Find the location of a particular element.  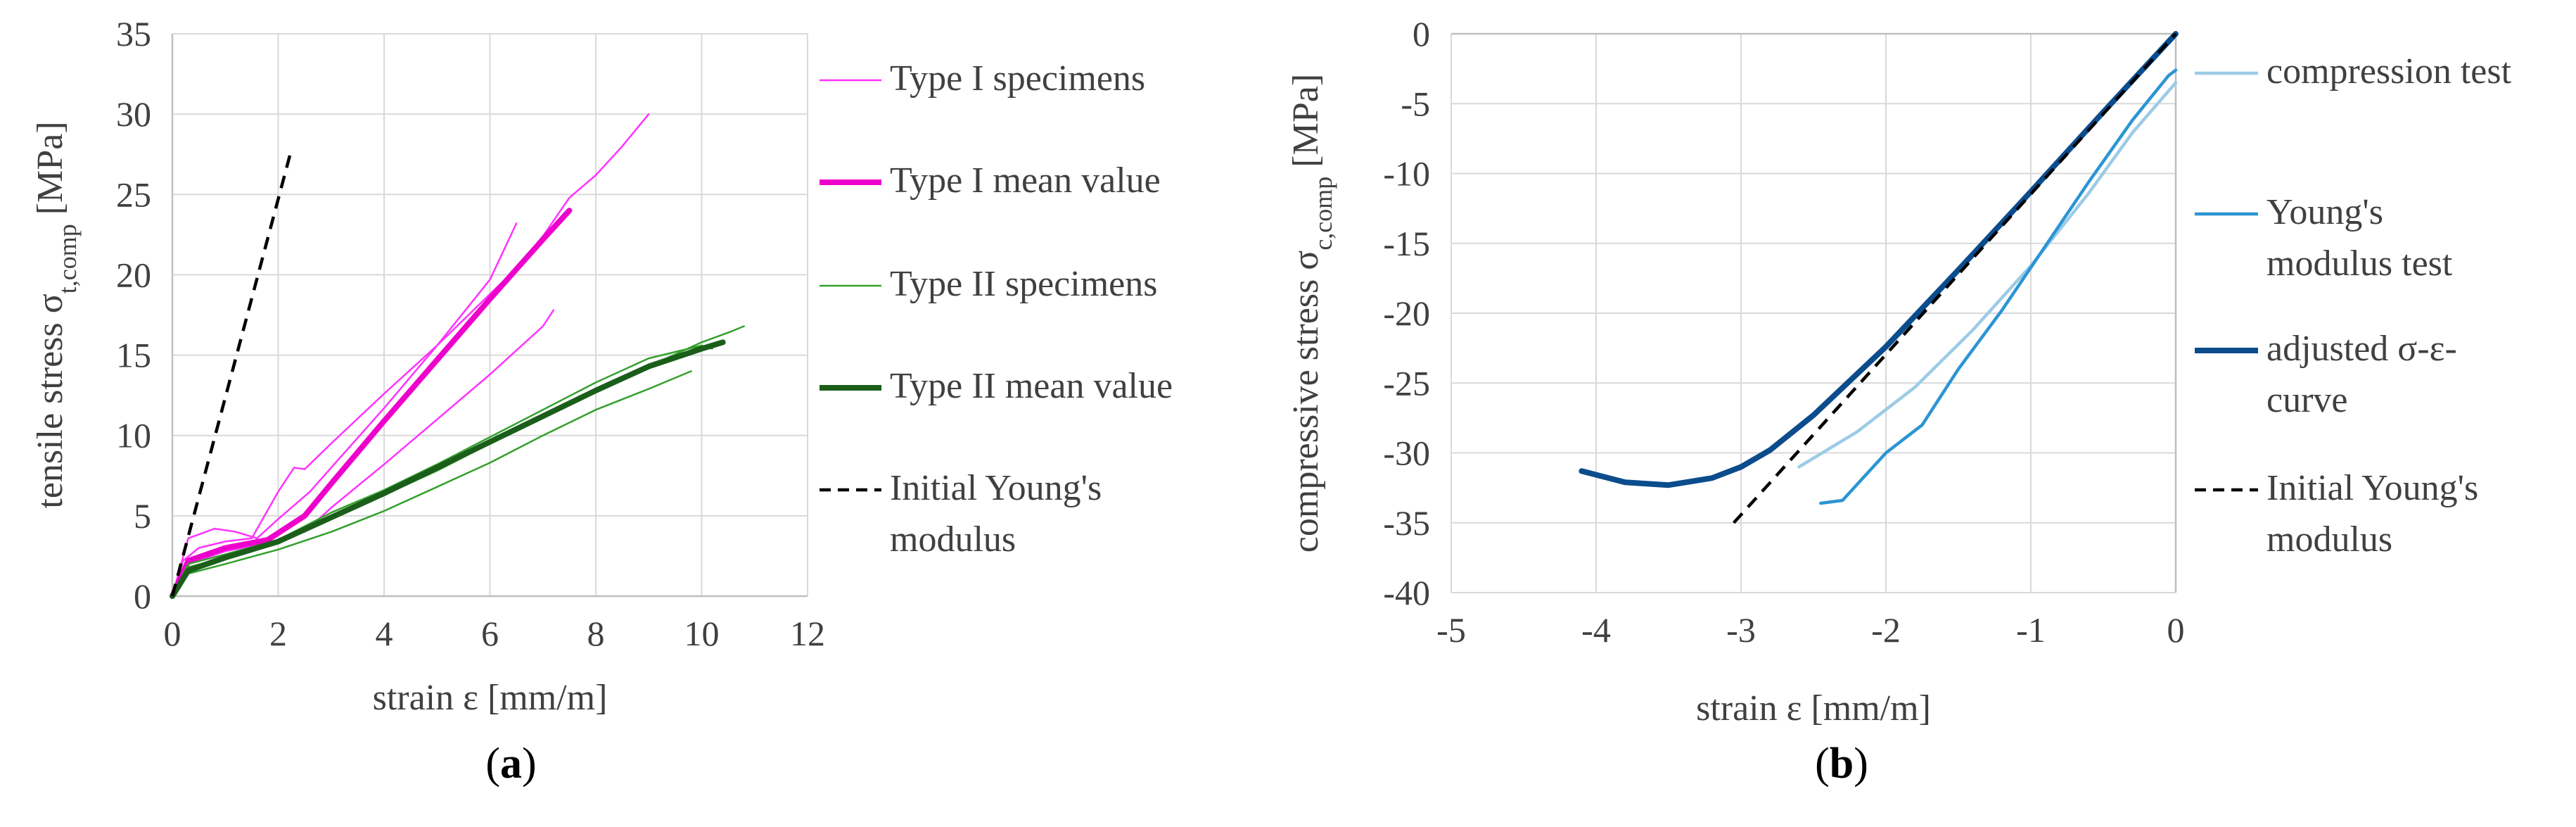

legend-label: curve is located at coordinates (2306, 400).